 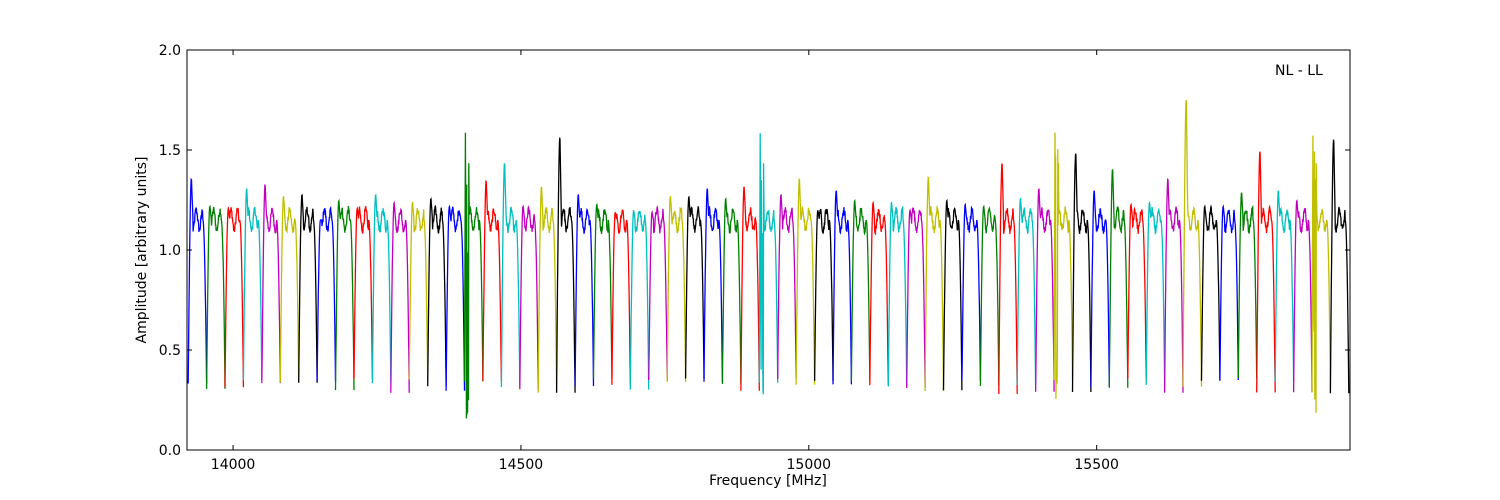 What do you see at coordinates (1299, 71) in the screenshot?
I see `annotation-label: NL - LL` at bounding box center [1299, 71].